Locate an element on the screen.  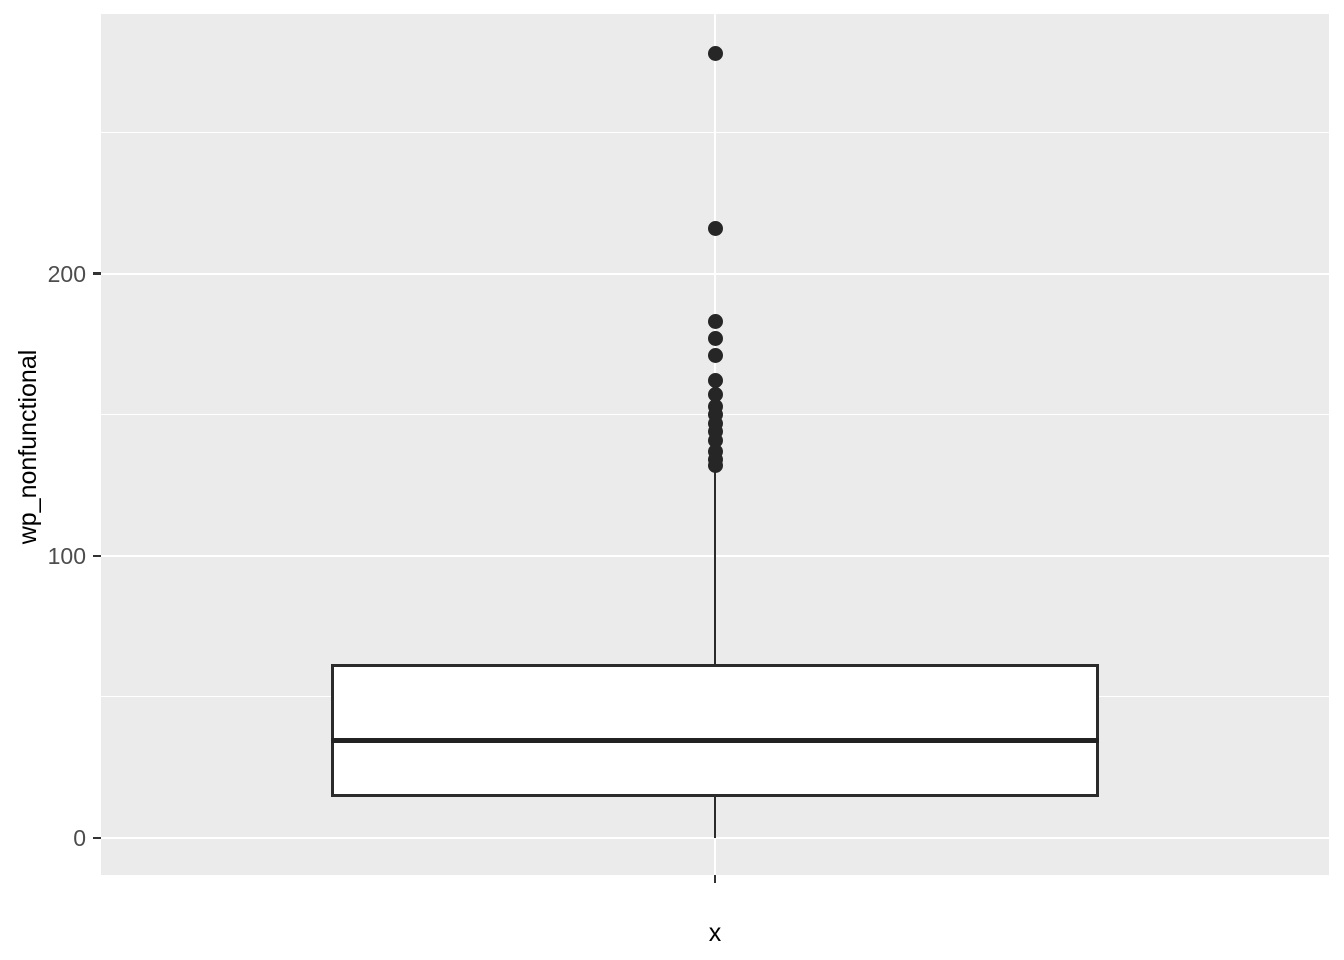
y-tick-label: 0 is located at coordinates (79, 838).